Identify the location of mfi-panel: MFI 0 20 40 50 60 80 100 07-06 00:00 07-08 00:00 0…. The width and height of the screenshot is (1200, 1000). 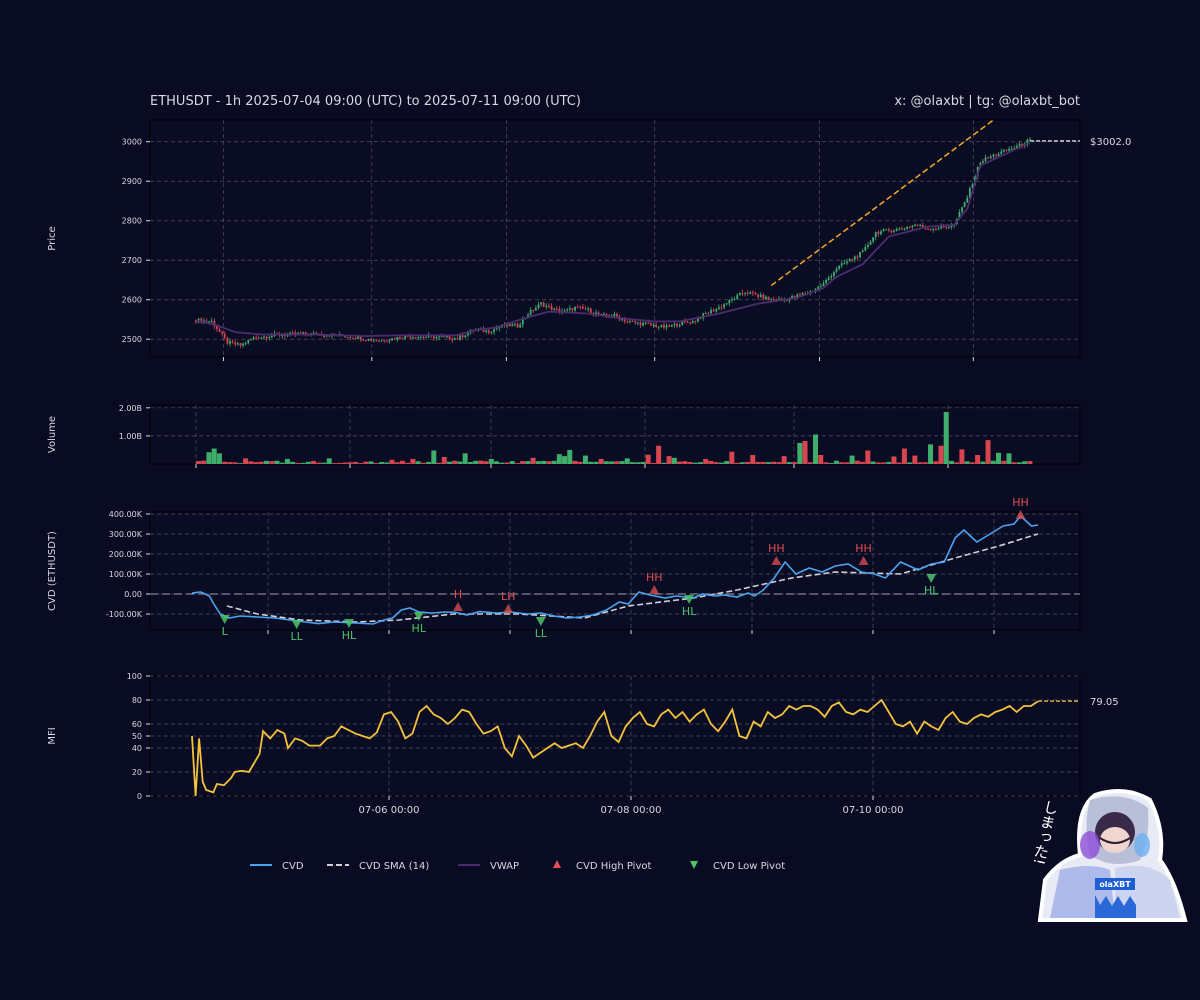
(583, 744).